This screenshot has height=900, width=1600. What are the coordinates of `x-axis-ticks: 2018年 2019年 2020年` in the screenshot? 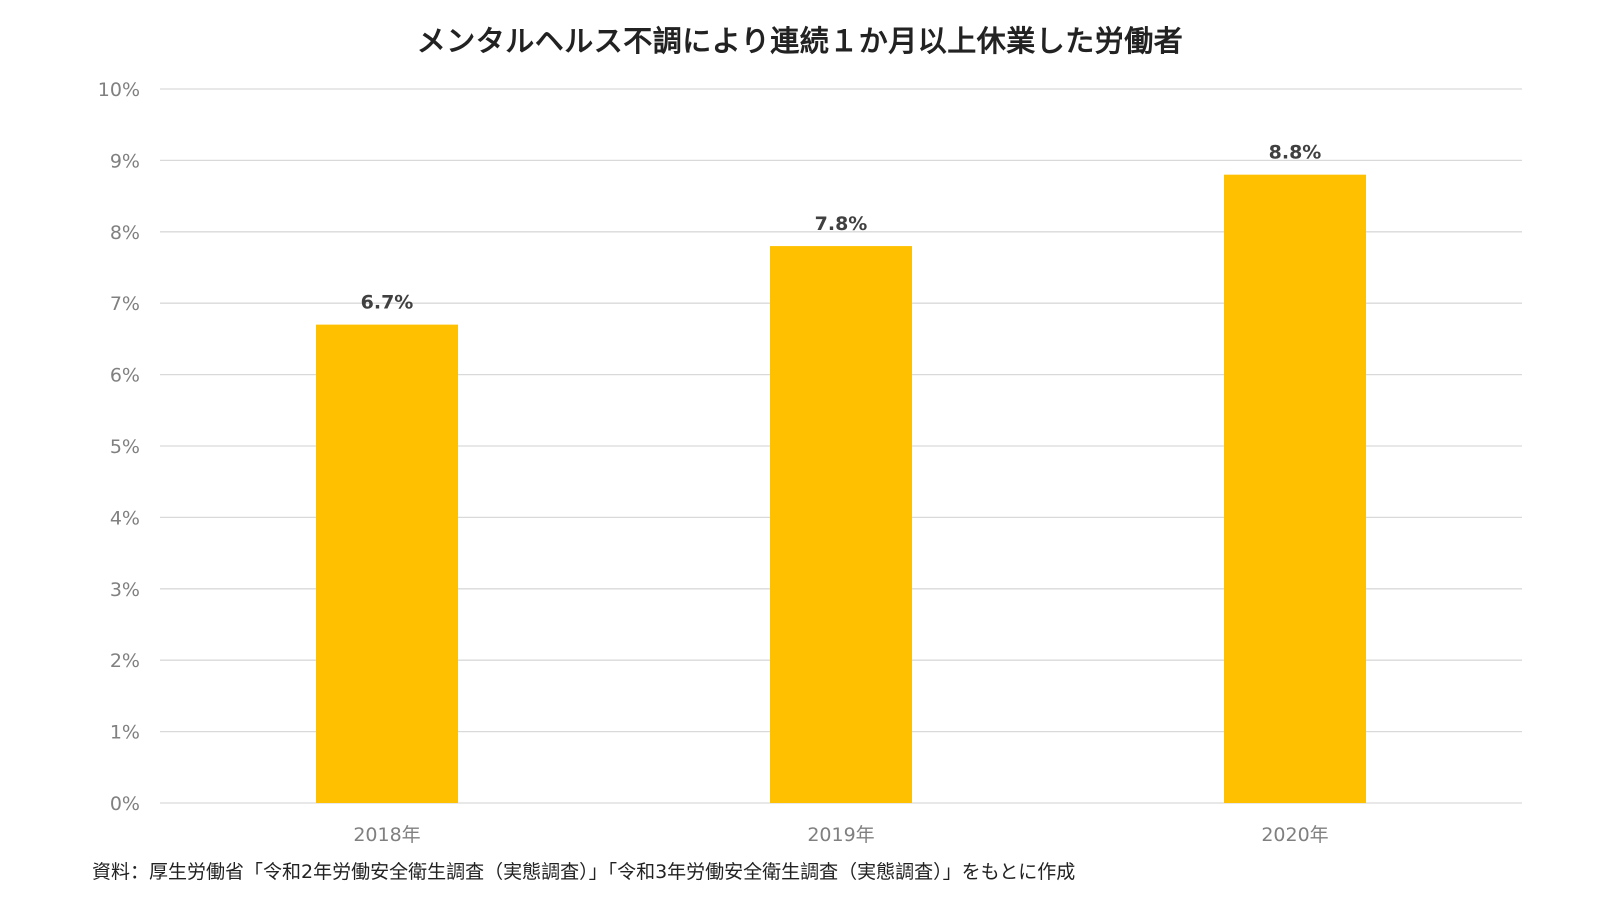 It's located at (840, 835).